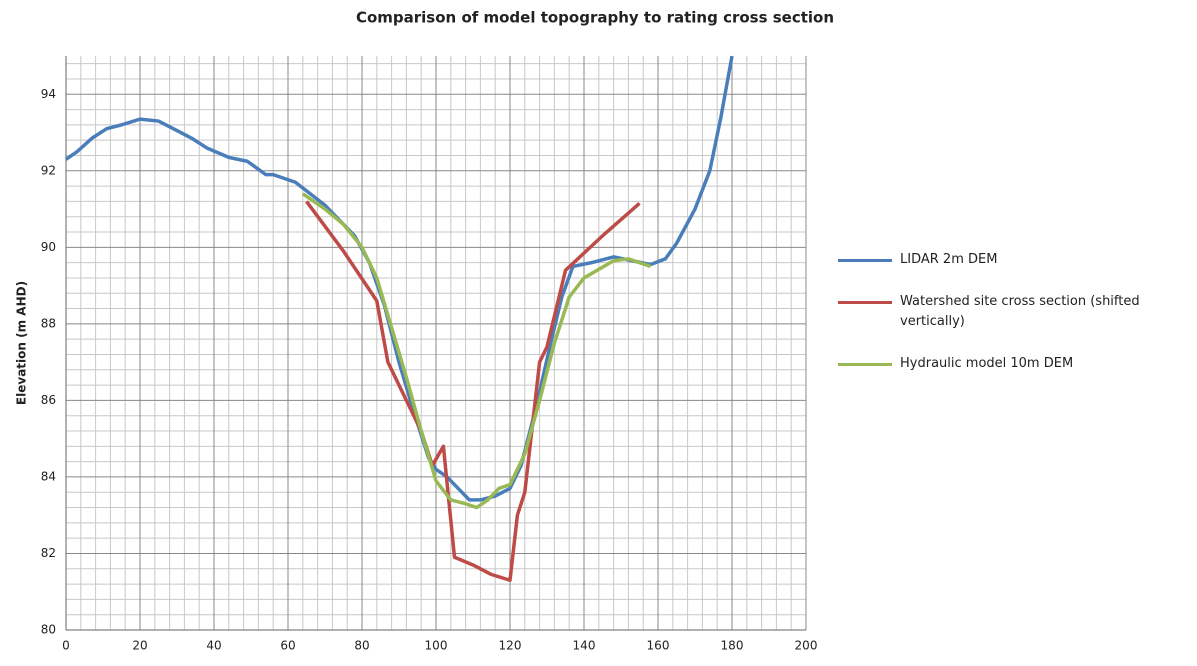 Image resolution: width=1197 pixels, height=666 pixels. What do you see at coordinates (510, 646) in the screenshot?
I see `x-tick-label: 120` at bounding box center [510, 646].